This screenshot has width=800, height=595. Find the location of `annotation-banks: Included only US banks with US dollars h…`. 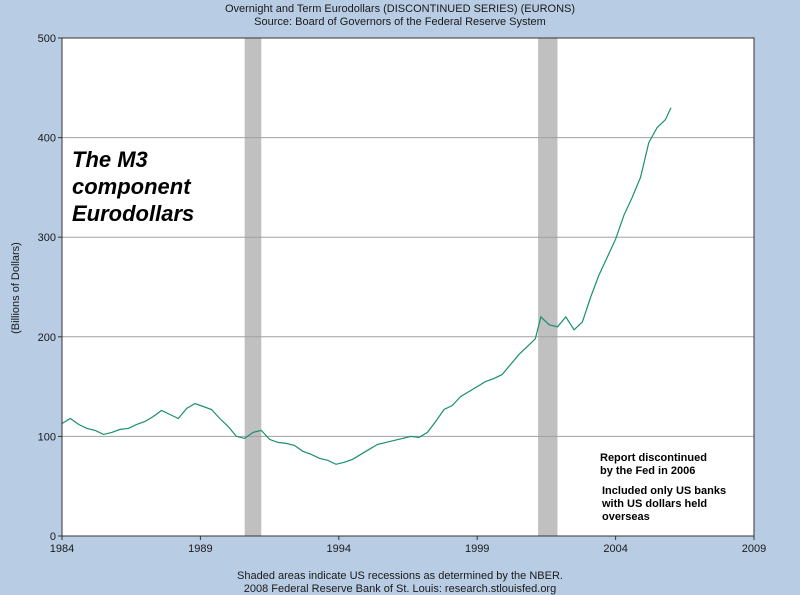

annotation-banks: Included only US banks with US dollars h… is located at coordinates (664, 504).